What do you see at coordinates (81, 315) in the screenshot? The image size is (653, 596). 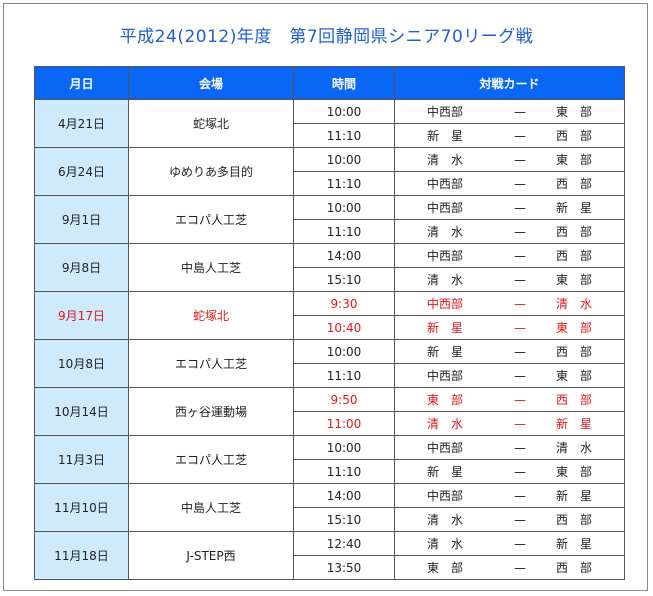 I see `date-cell: 9月17日` at bounding box center [81, 315].